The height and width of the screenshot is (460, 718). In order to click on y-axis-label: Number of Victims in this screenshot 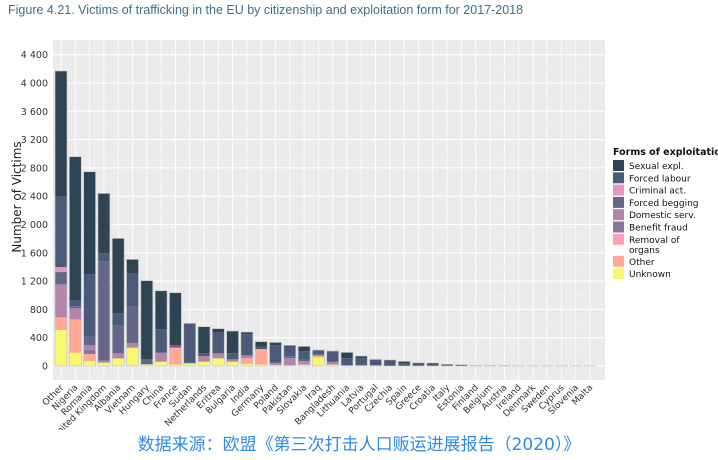, I will do `click(17, 196)`.